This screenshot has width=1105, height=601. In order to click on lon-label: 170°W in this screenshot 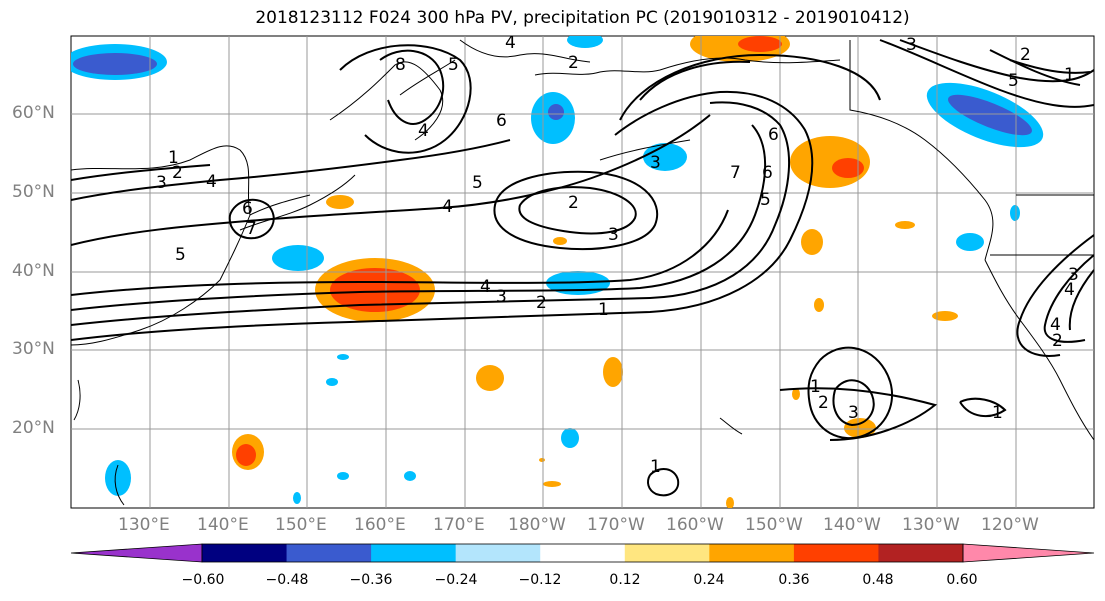, I will do `click(616, 525)`.